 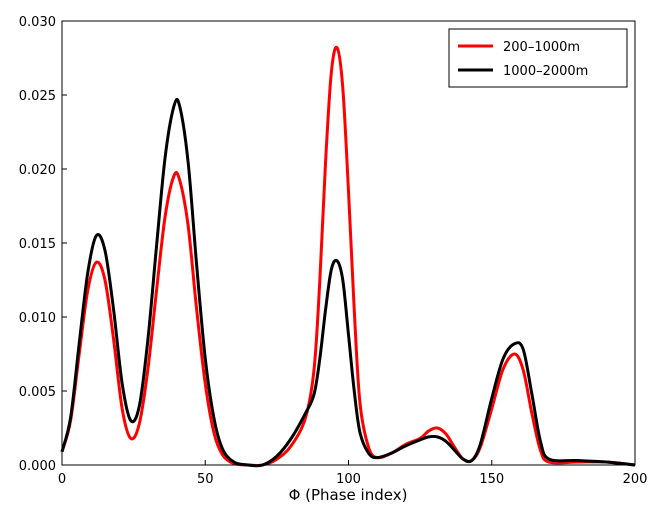 I want to click on y-tick-label: 0.025, so click(x=37, y=96).